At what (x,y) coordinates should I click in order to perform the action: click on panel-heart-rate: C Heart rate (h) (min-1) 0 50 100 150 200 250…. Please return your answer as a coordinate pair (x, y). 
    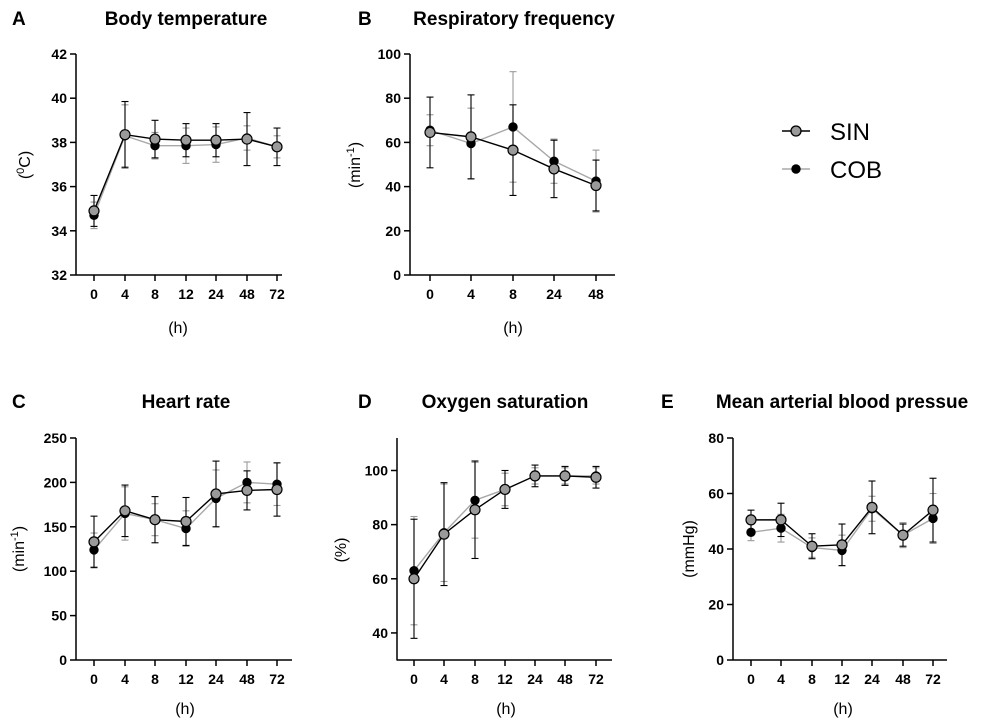
    Looking at the image, I should click on (150, 555).